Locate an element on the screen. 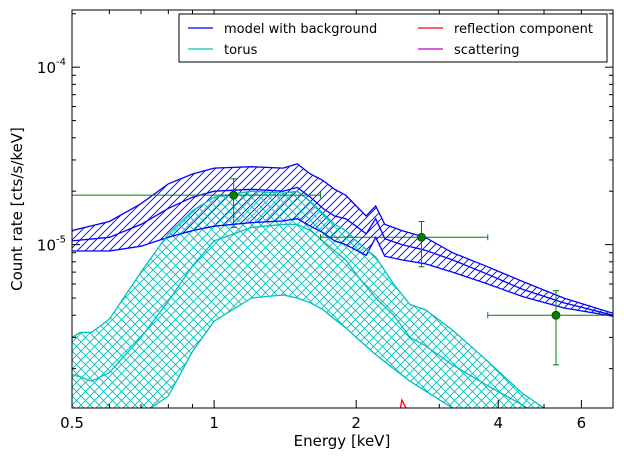 The height and width of the screenshot is (459, 624). legend-item: scattering is located at coordinates (469, 50).